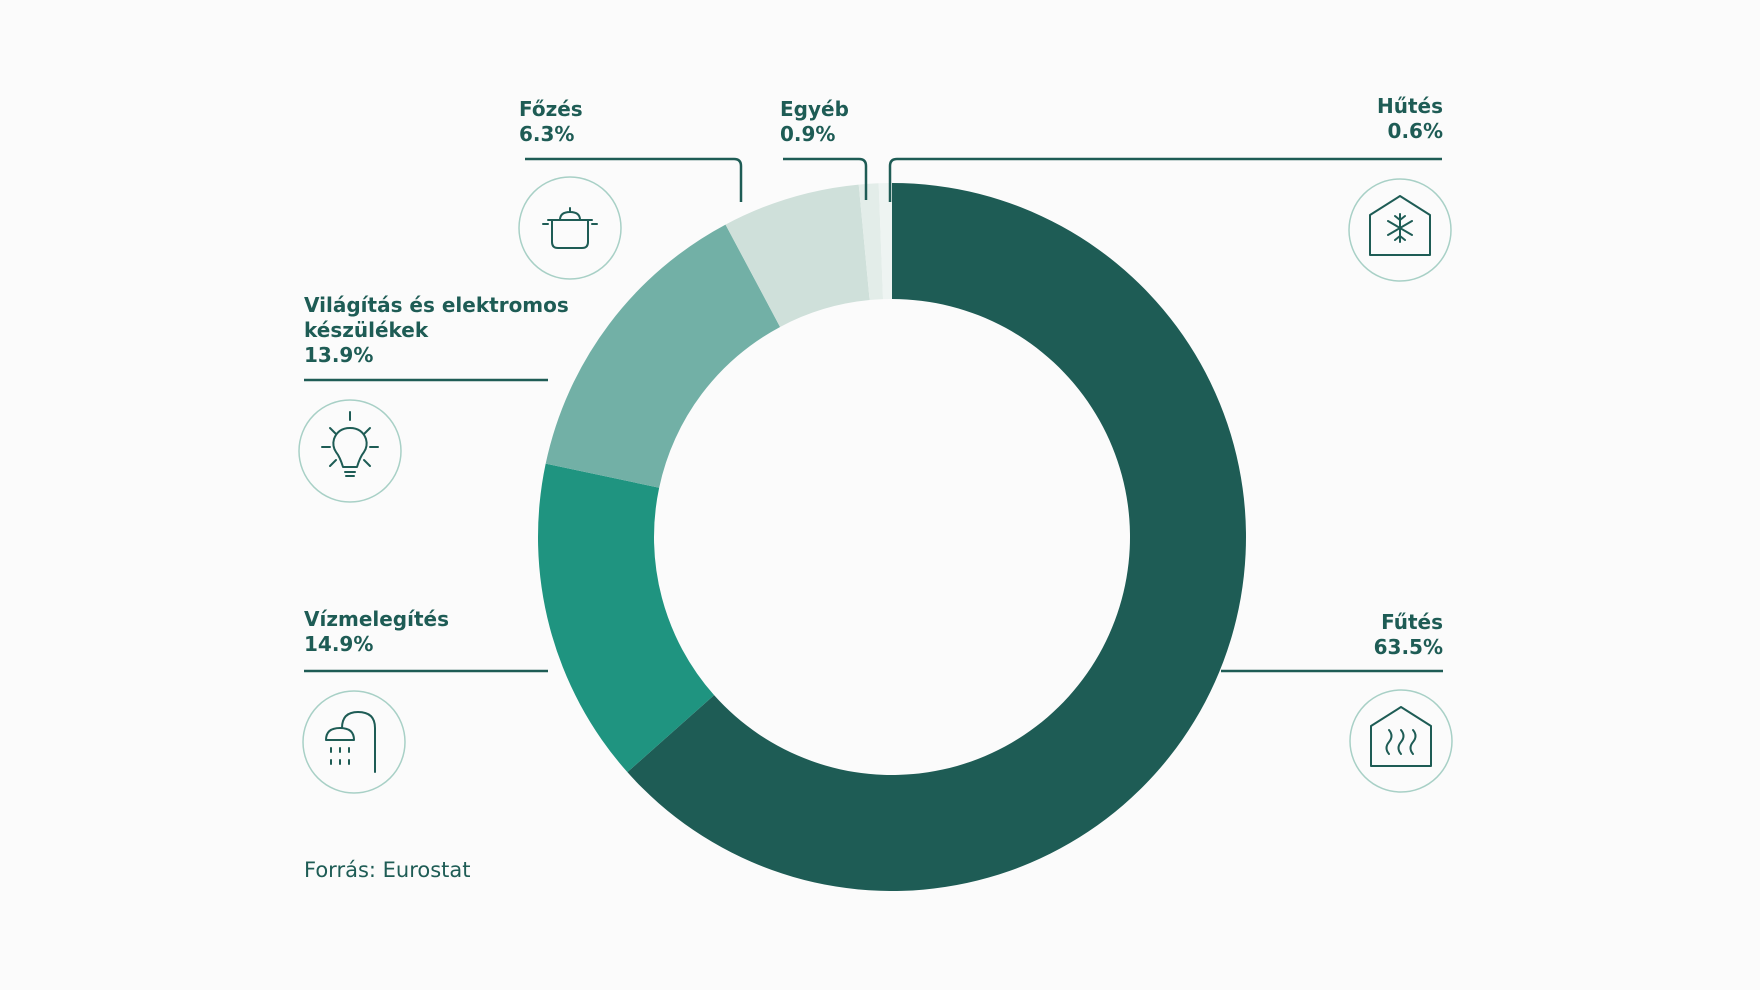  What do you see at coordinates (1412, 622) in the screenshot?
I see `label-name: Fűtés` at bounding box center [1412, 622].